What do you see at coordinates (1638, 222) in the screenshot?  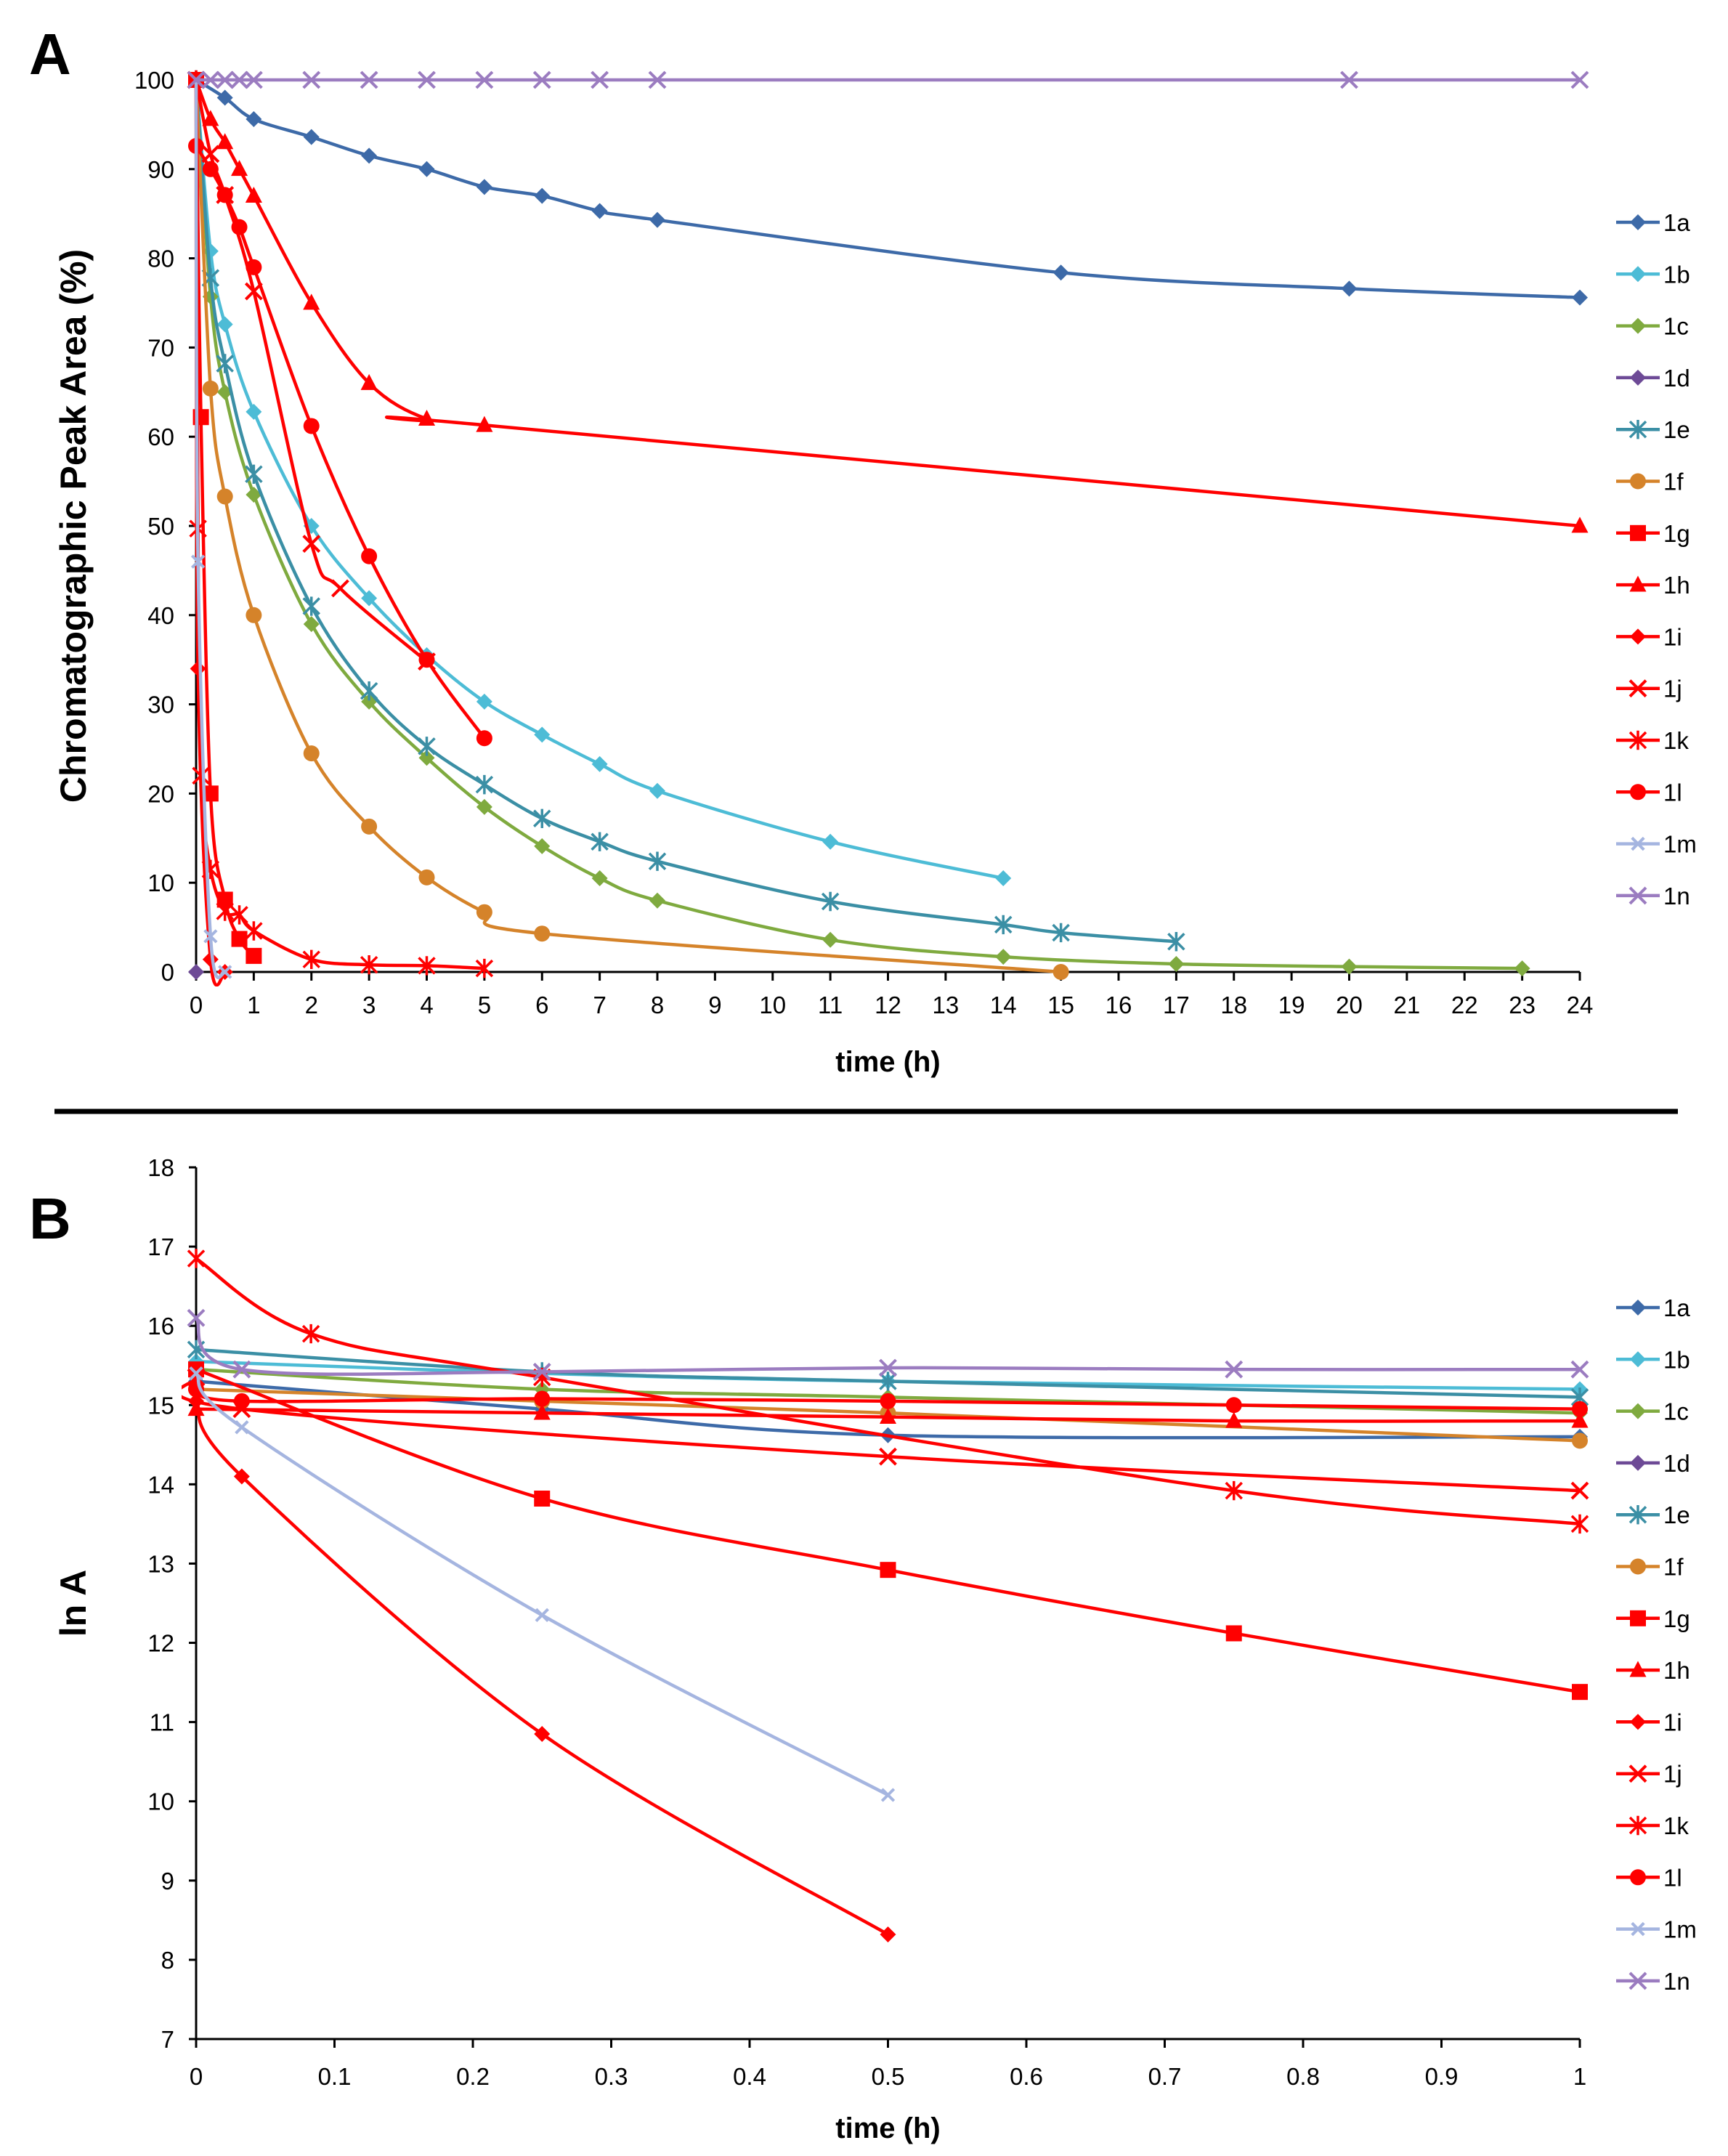 I see `legend-marker-1a` at bounding box center [1638, 222].